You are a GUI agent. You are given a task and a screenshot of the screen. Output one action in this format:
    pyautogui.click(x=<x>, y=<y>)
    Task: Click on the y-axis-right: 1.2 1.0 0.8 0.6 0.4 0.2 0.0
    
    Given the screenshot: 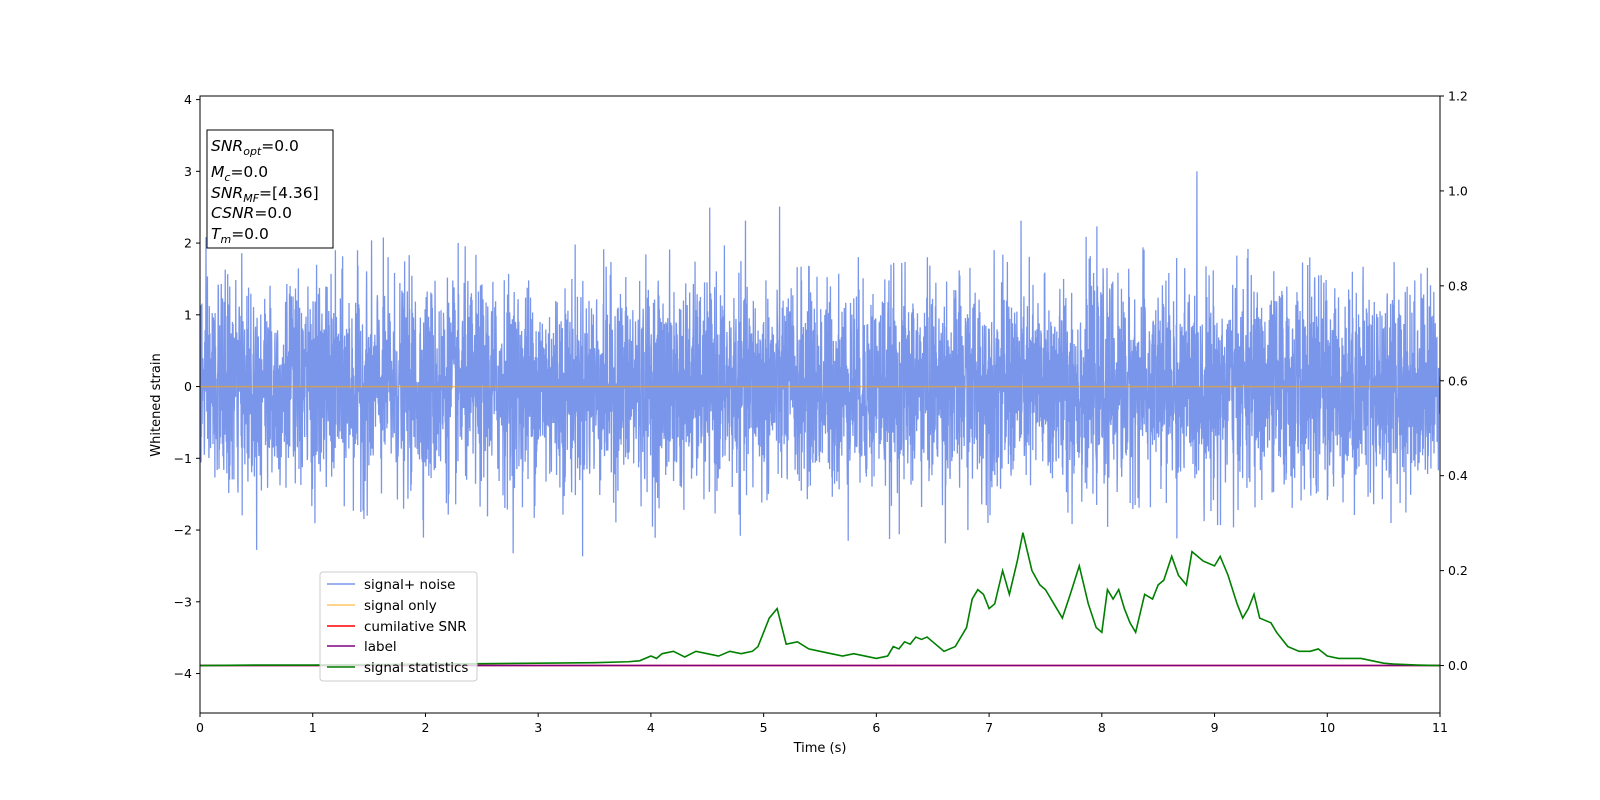 What is the action you would take?
    pyautogui.click(x=1454, y=381)
    